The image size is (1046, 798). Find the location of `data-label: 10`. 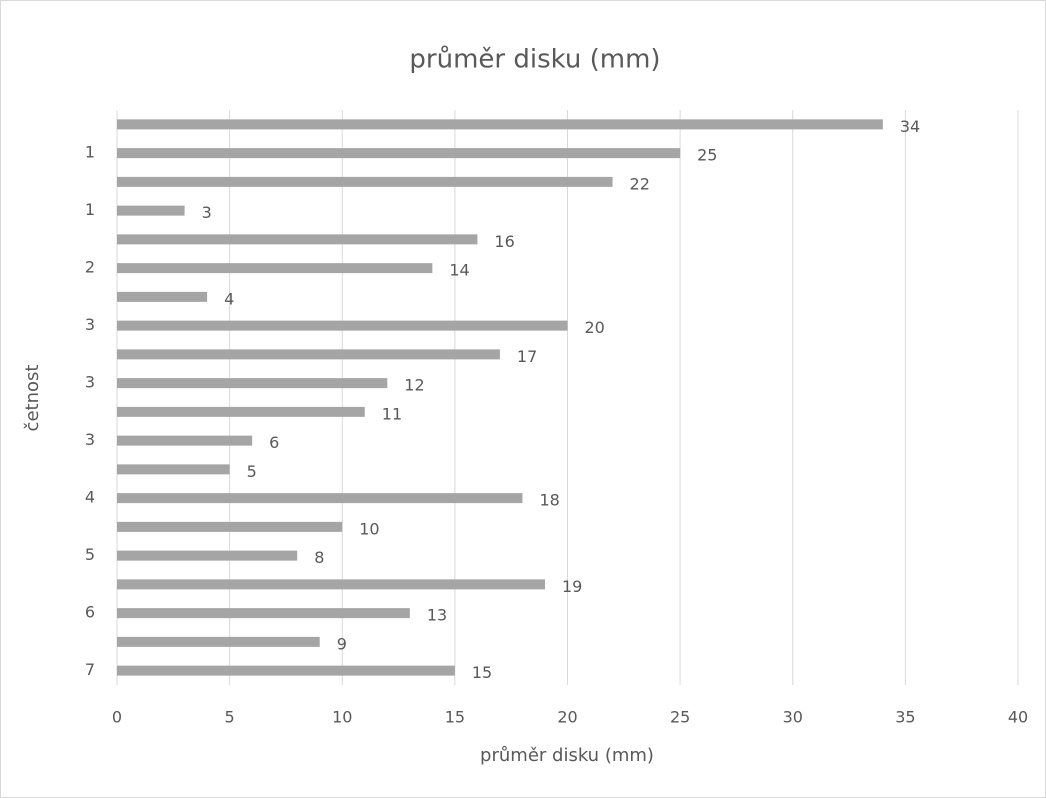

data-label: 10 is located at coordinates (369, 528).